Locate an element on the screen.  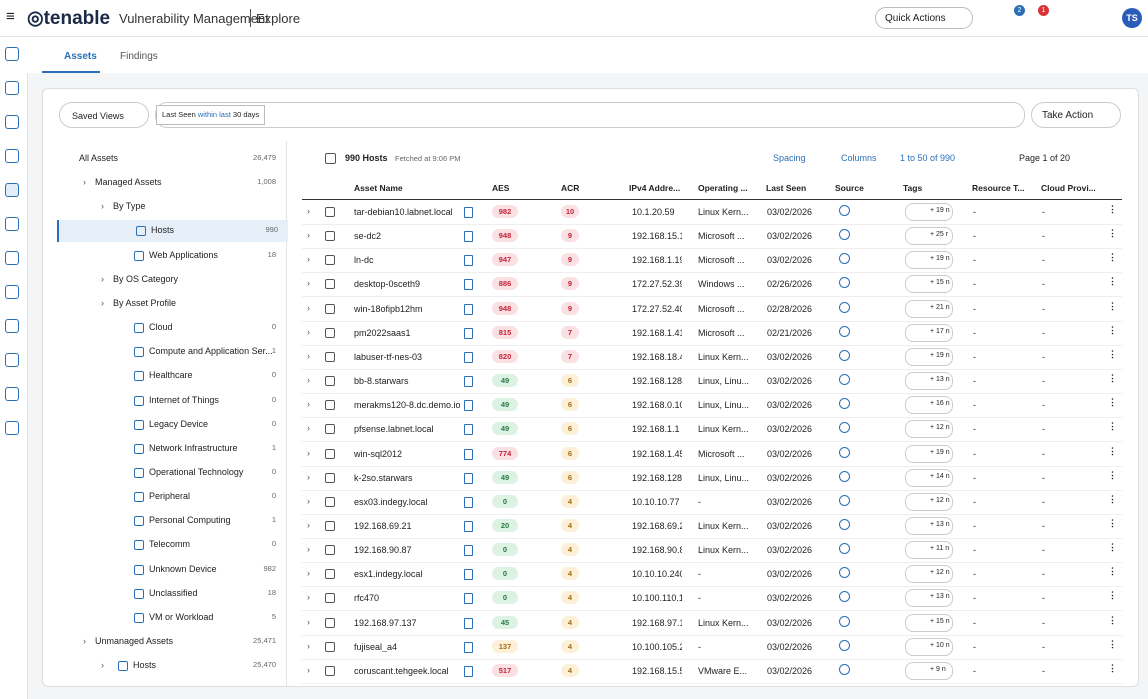
tree-item: All Assets 26,479 is located at coordinates (171, 159).